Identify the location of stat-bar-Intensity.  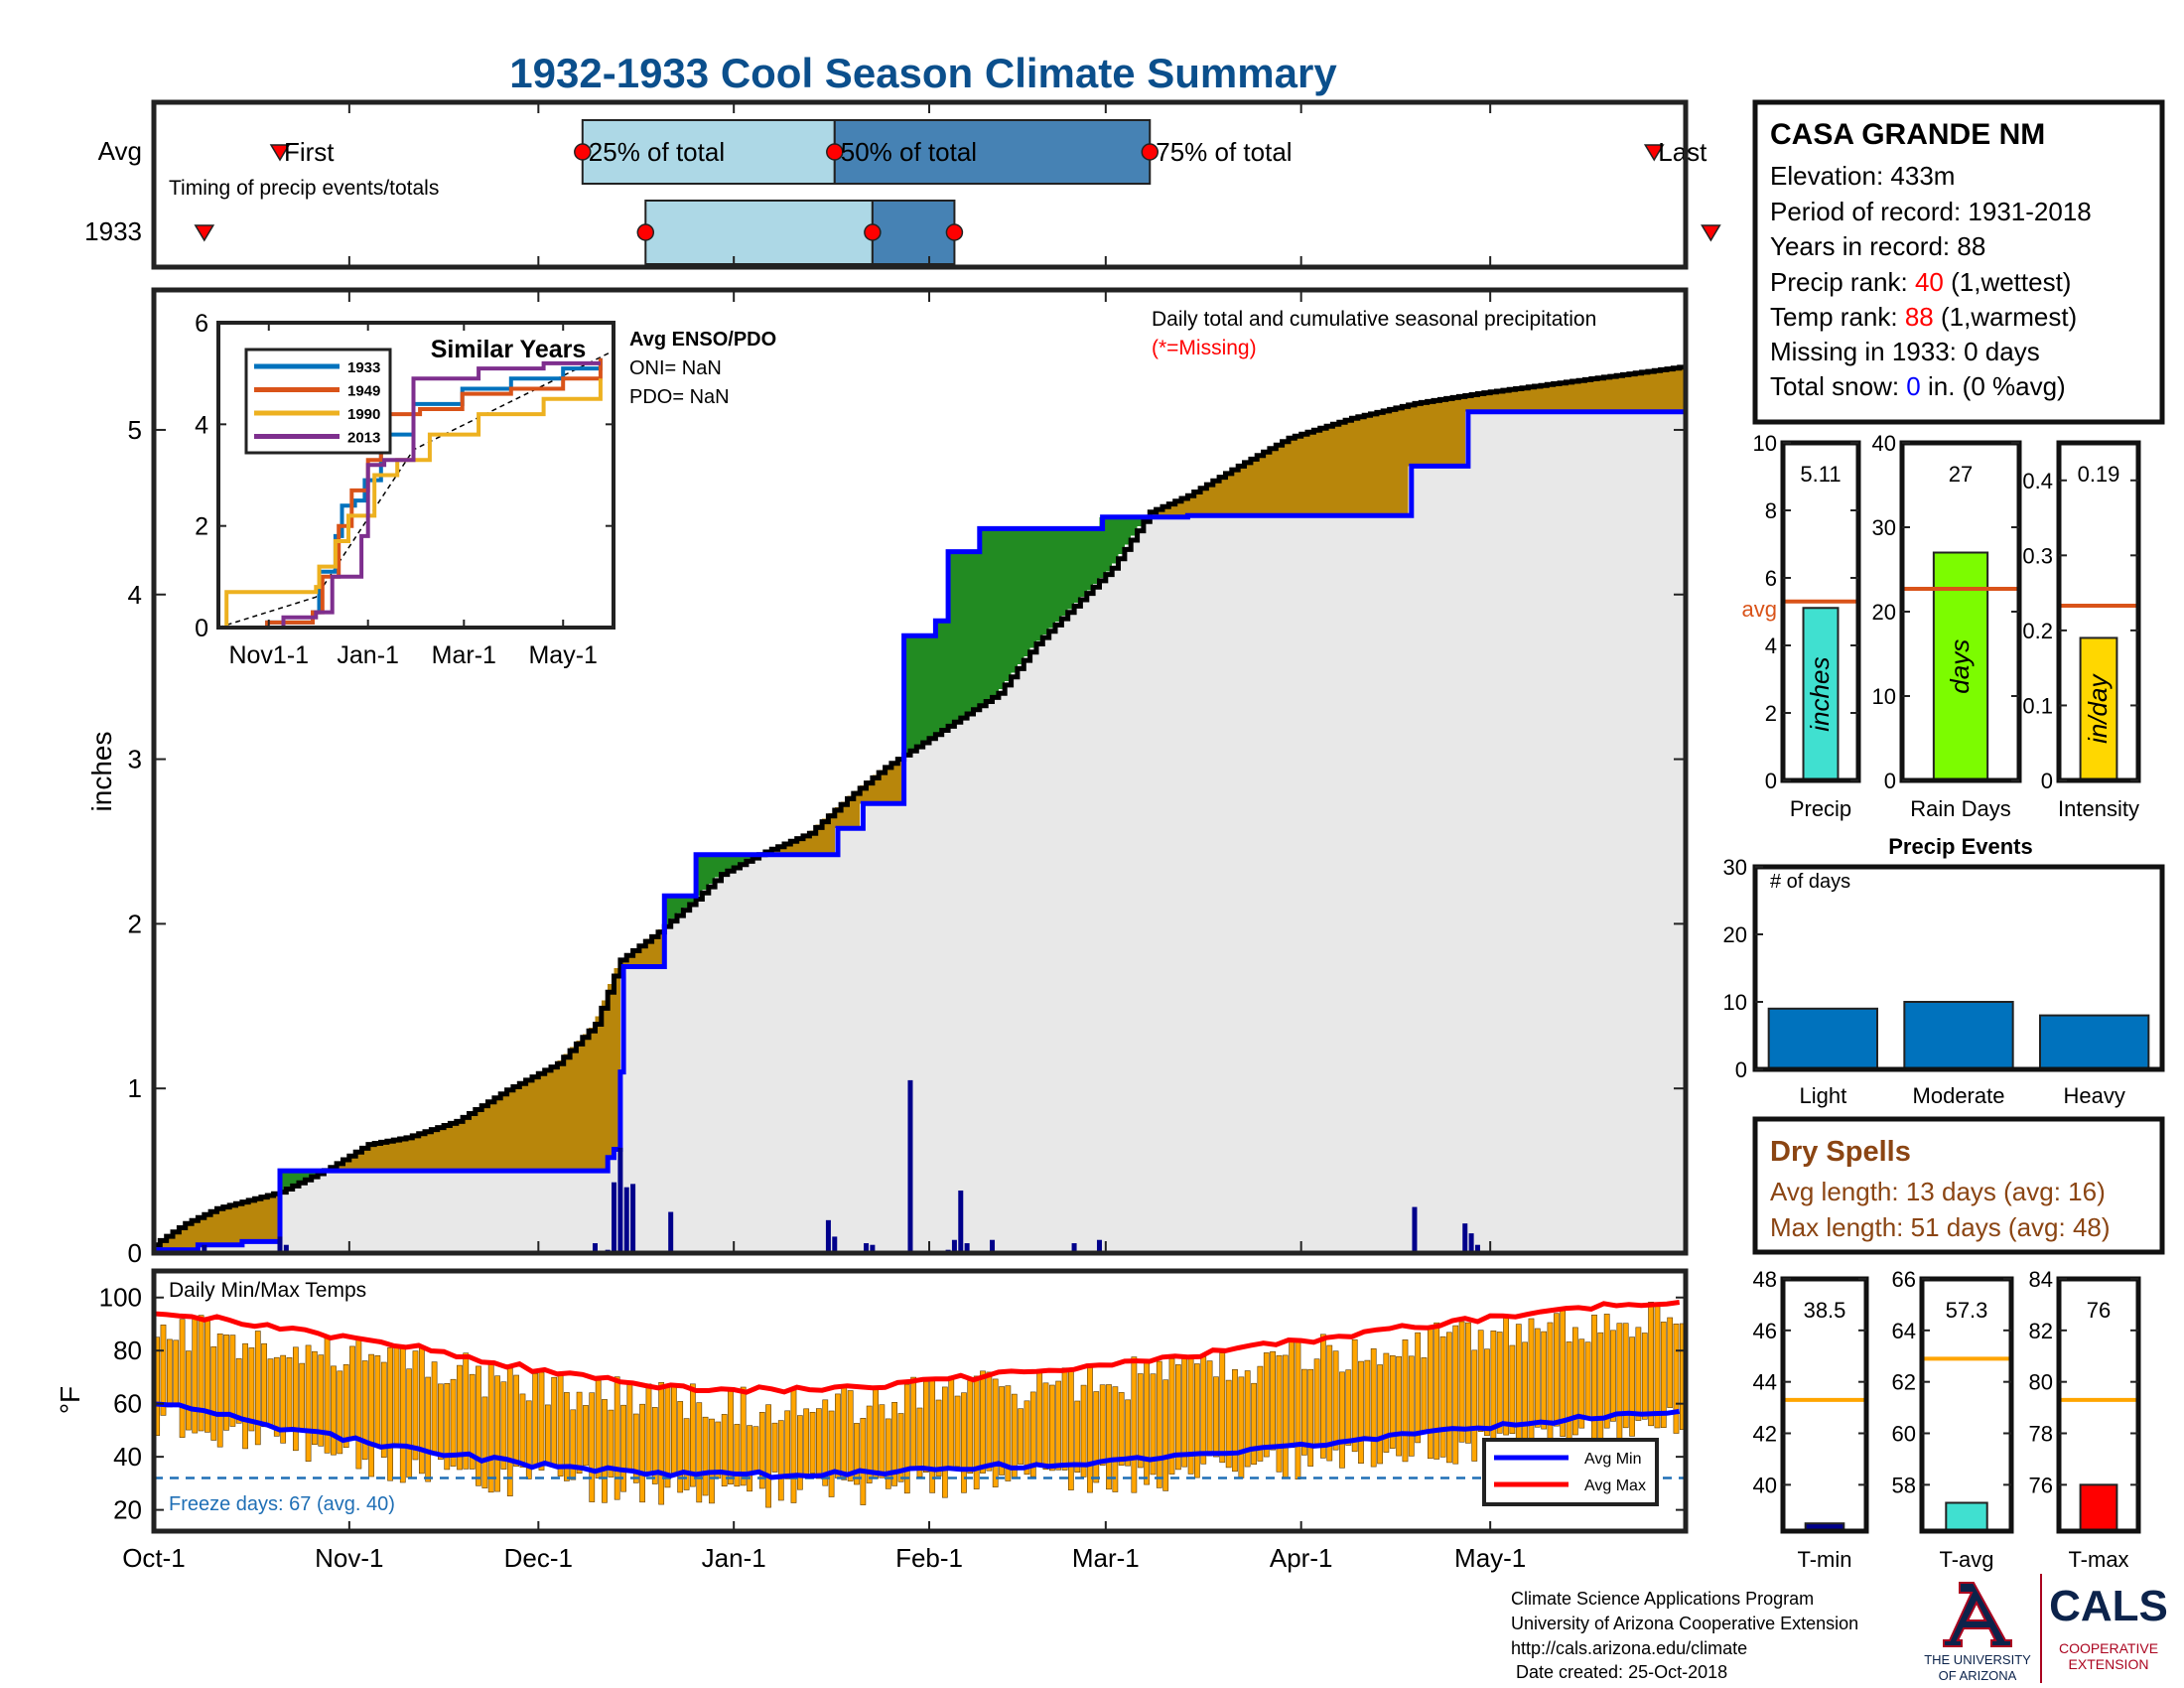
(2098, 709).